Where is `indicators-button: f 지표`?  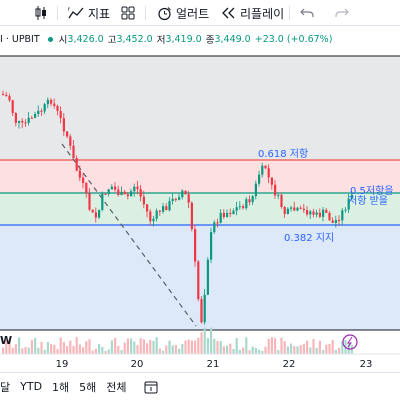 indicators-button: f 지표 is located at coordinates (89, 13).